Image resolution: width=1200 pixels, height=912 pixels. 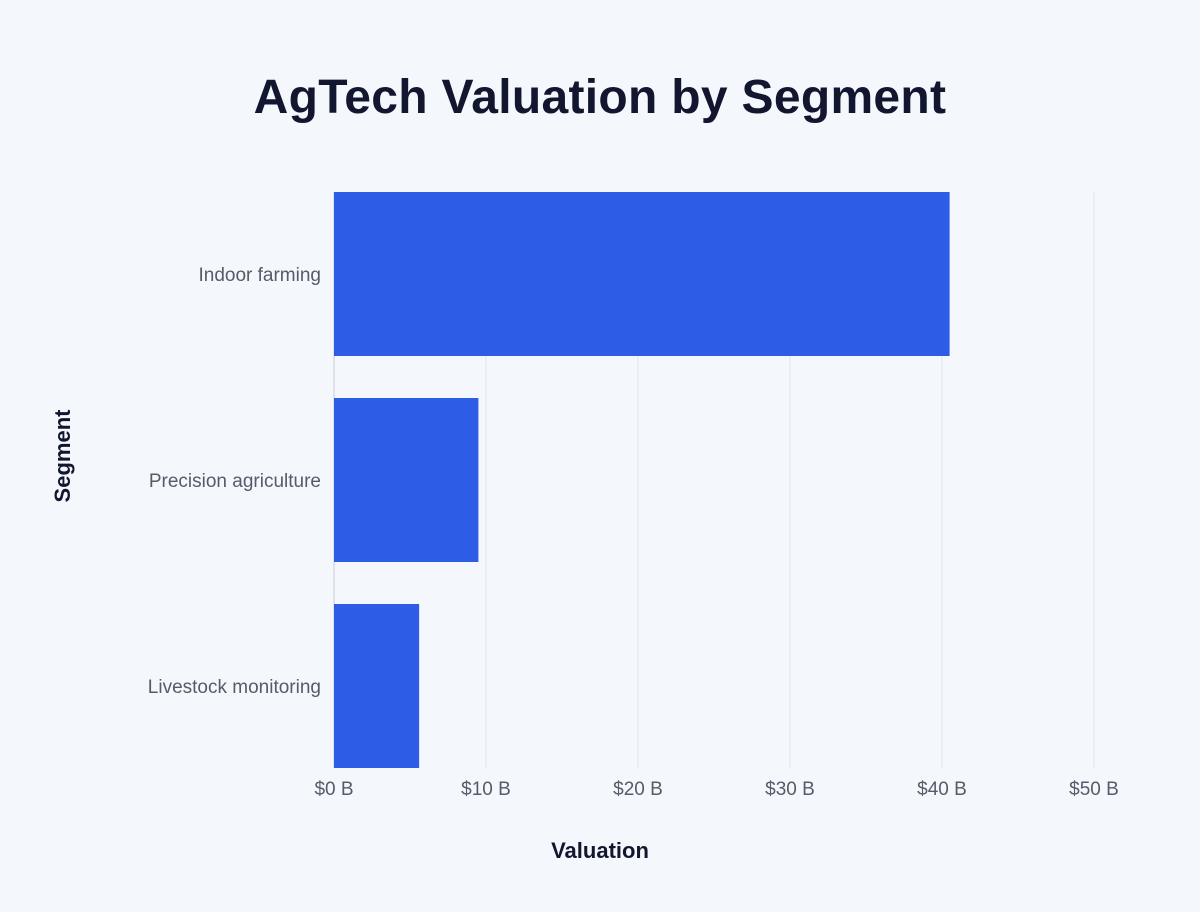 What do you see at coordinates (62, 456) in the screenshot?
I see `y-axis-title: Segment` at bounding box center [62, 456].